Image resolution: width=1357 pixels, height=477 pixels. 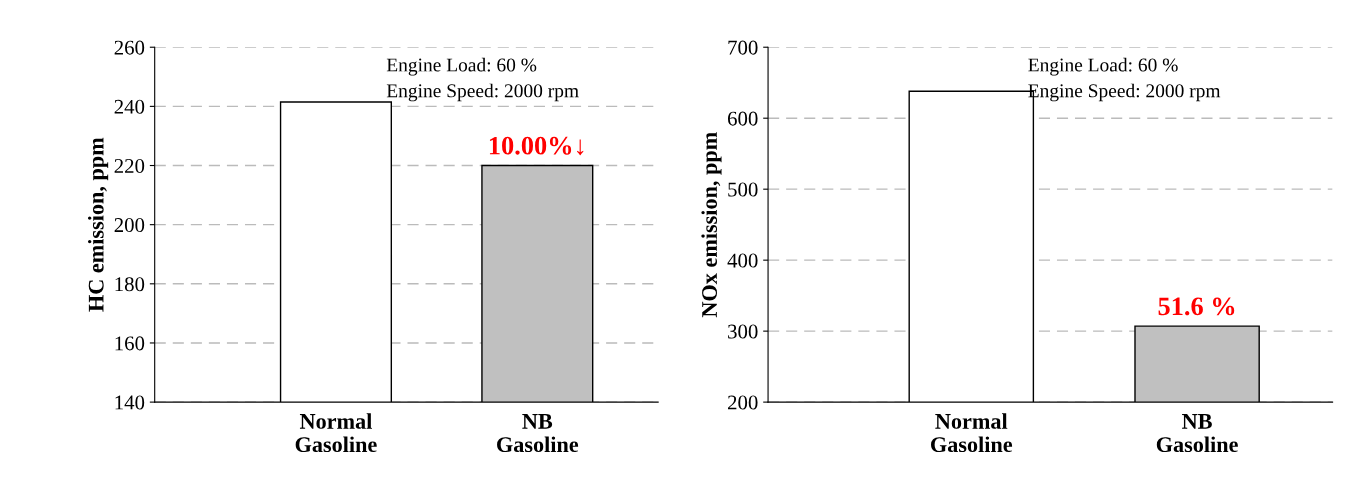 I want to click on y-axis-title: NOx emission, ppm, so click(x=711, y=225).